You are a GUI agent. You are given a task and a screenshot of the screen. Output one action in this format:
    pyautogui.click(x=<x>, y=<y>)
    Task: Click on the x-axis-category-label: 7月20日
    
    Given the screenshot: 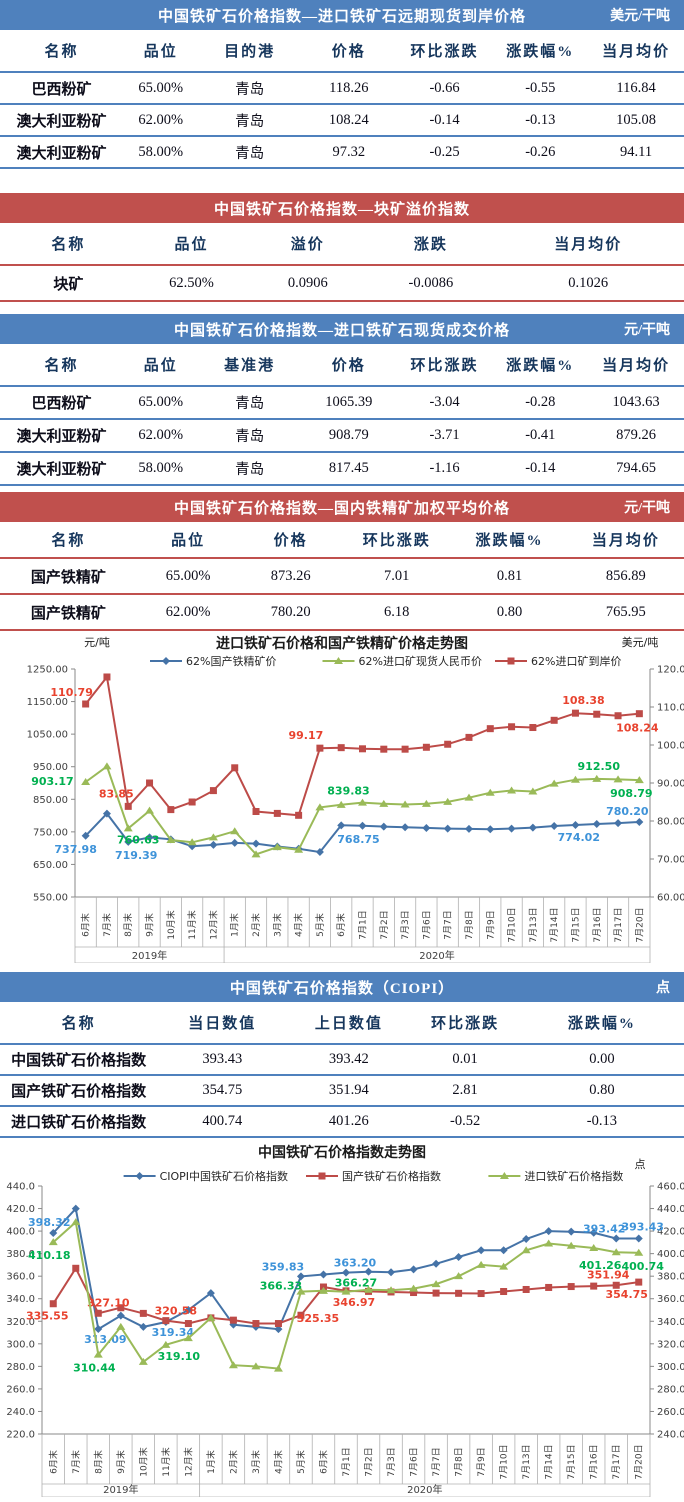 What is the action you would take?
    pyautogui.click(x=639, y=924)
    